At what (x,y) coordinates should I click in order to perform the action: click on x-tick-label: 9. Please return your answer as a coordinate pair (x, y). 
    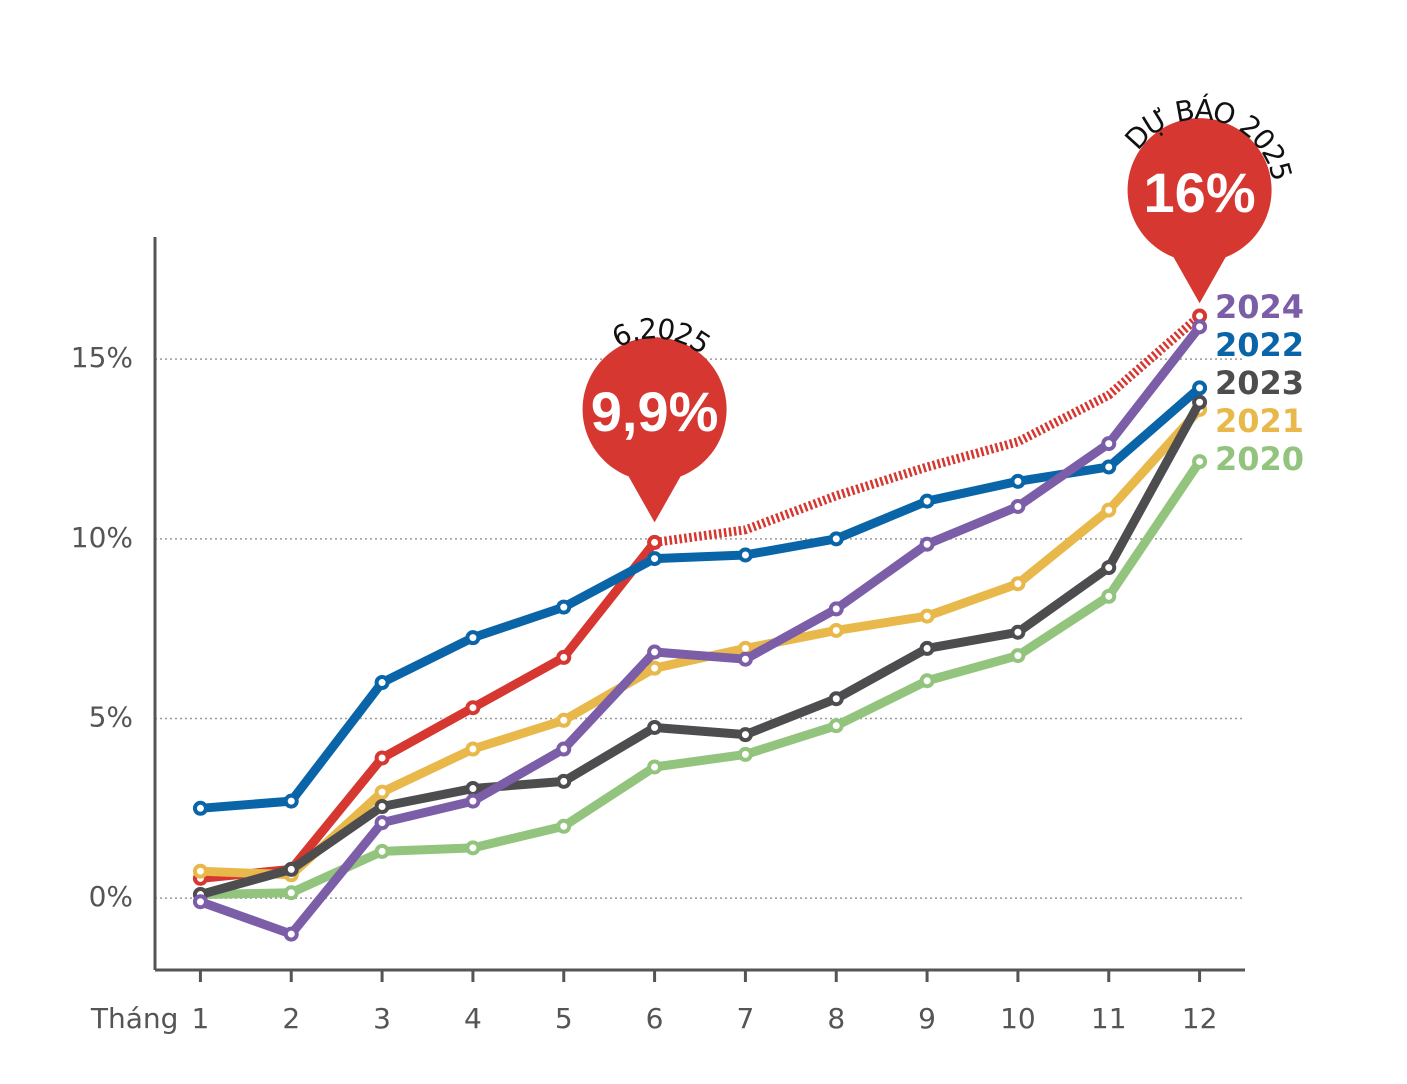
    Looking at the image, I should click on (927, 1018).